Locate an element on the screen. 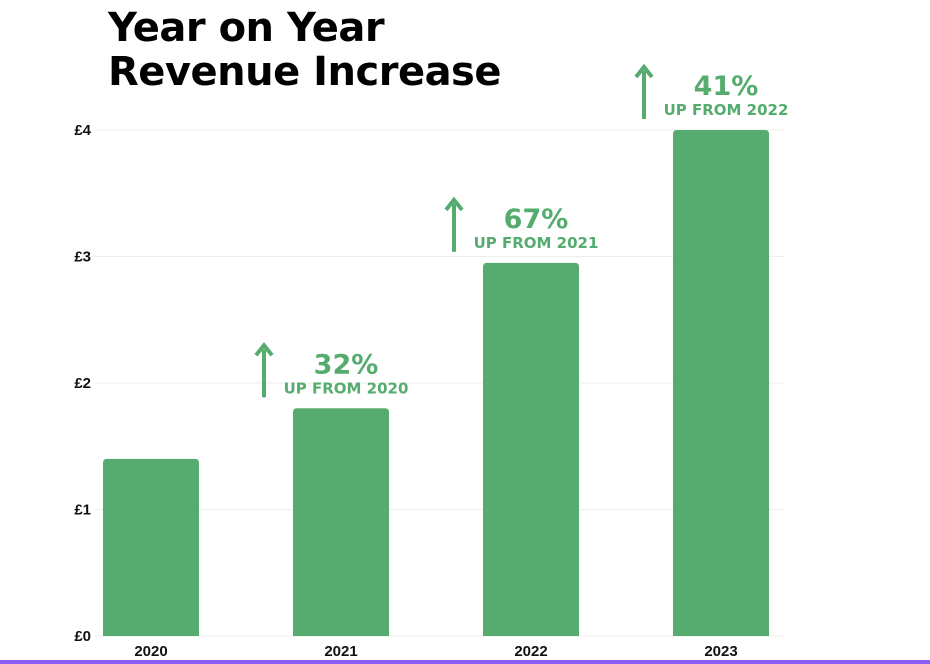 Image resolution: width=930 pixels, height=664 pixels. annotation-2023: 41%UP FROM 2022 is located at coordinates (711, 91).